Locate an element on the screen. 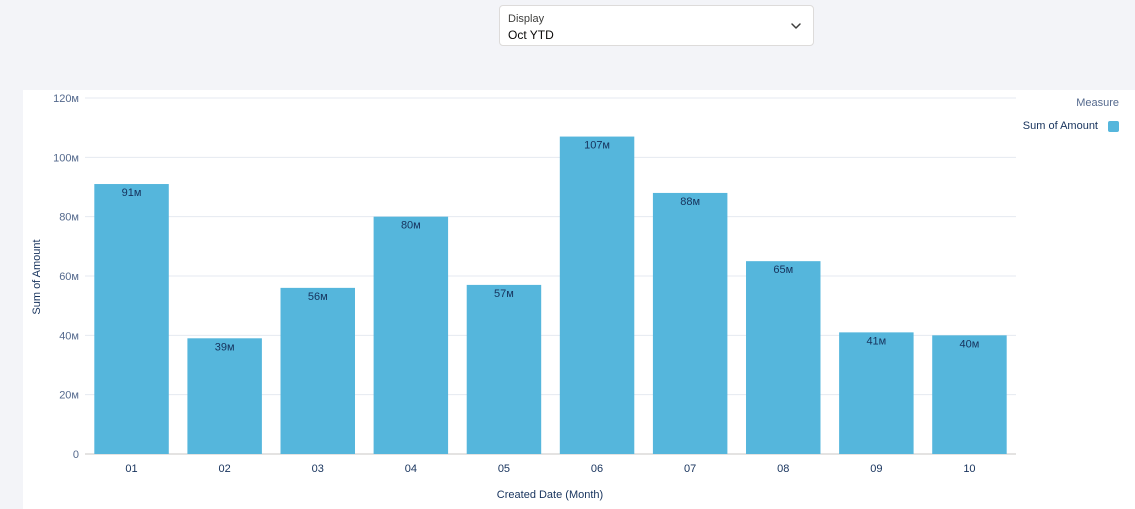  legend-title: Measure is located at coordinates (1097, 103).